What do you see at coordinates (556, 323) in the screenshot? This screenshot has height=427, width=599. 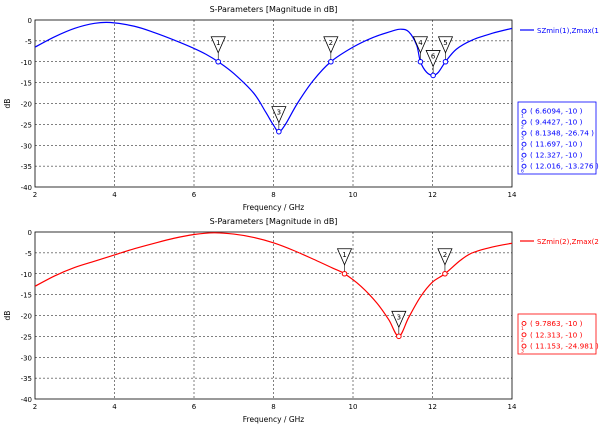 I see `readout-value: ( 9.7863, -10 )` at bounding box center [556, 323].